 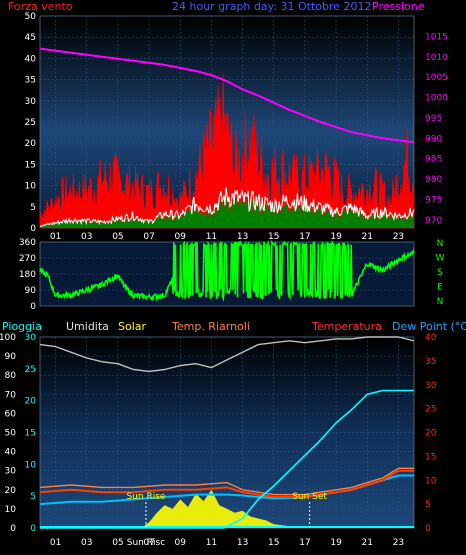 What do you see at coordinates (11, 434) in the screenshot?
I see `hum-tick-50: 50` at bounding box center [11, 434].